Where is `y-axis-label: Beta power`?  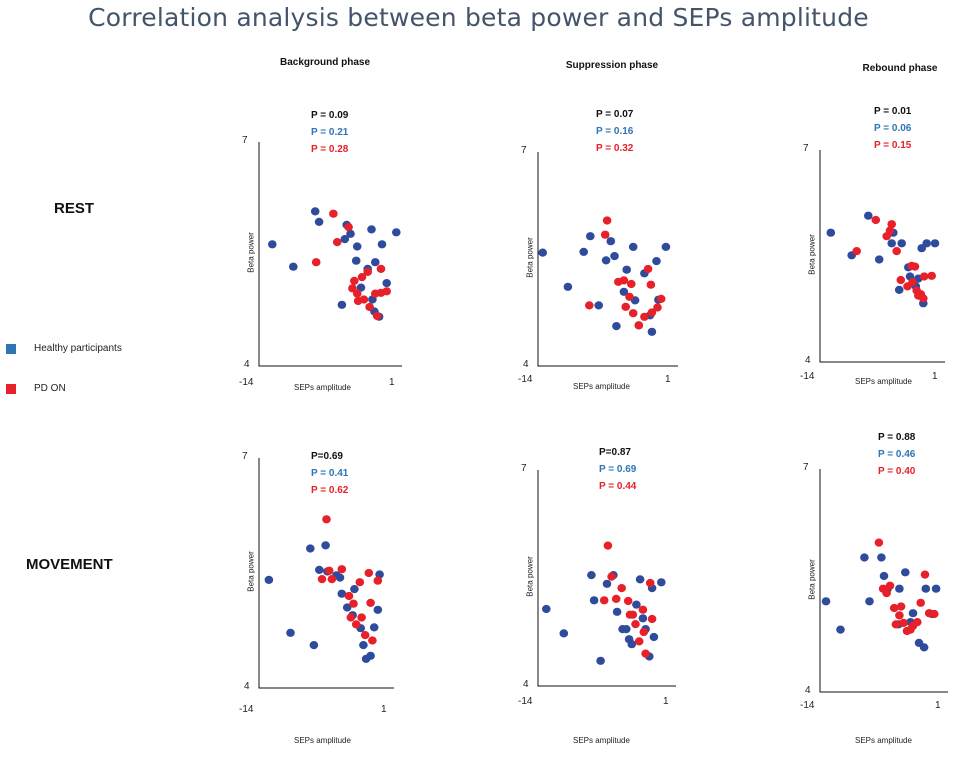 y-axis-label: Beta power is located at coordinates (812, 579).